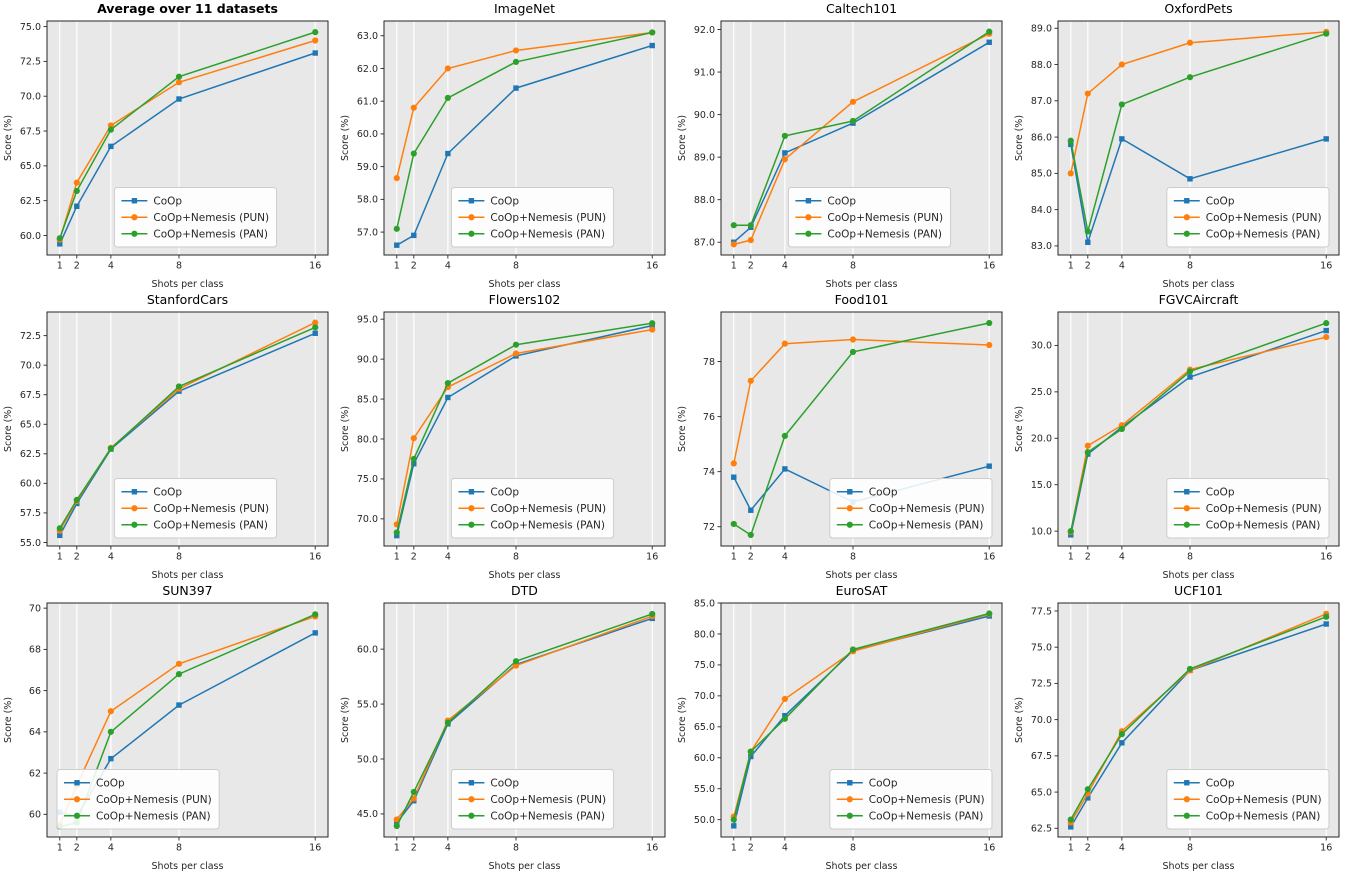 The width and height of the screenshot is (1349, 877). What do you see at coordinates (1041, 65) in the screenshot?
I see `y-tick-label: 88.0` at bounding box center [1041, 65].